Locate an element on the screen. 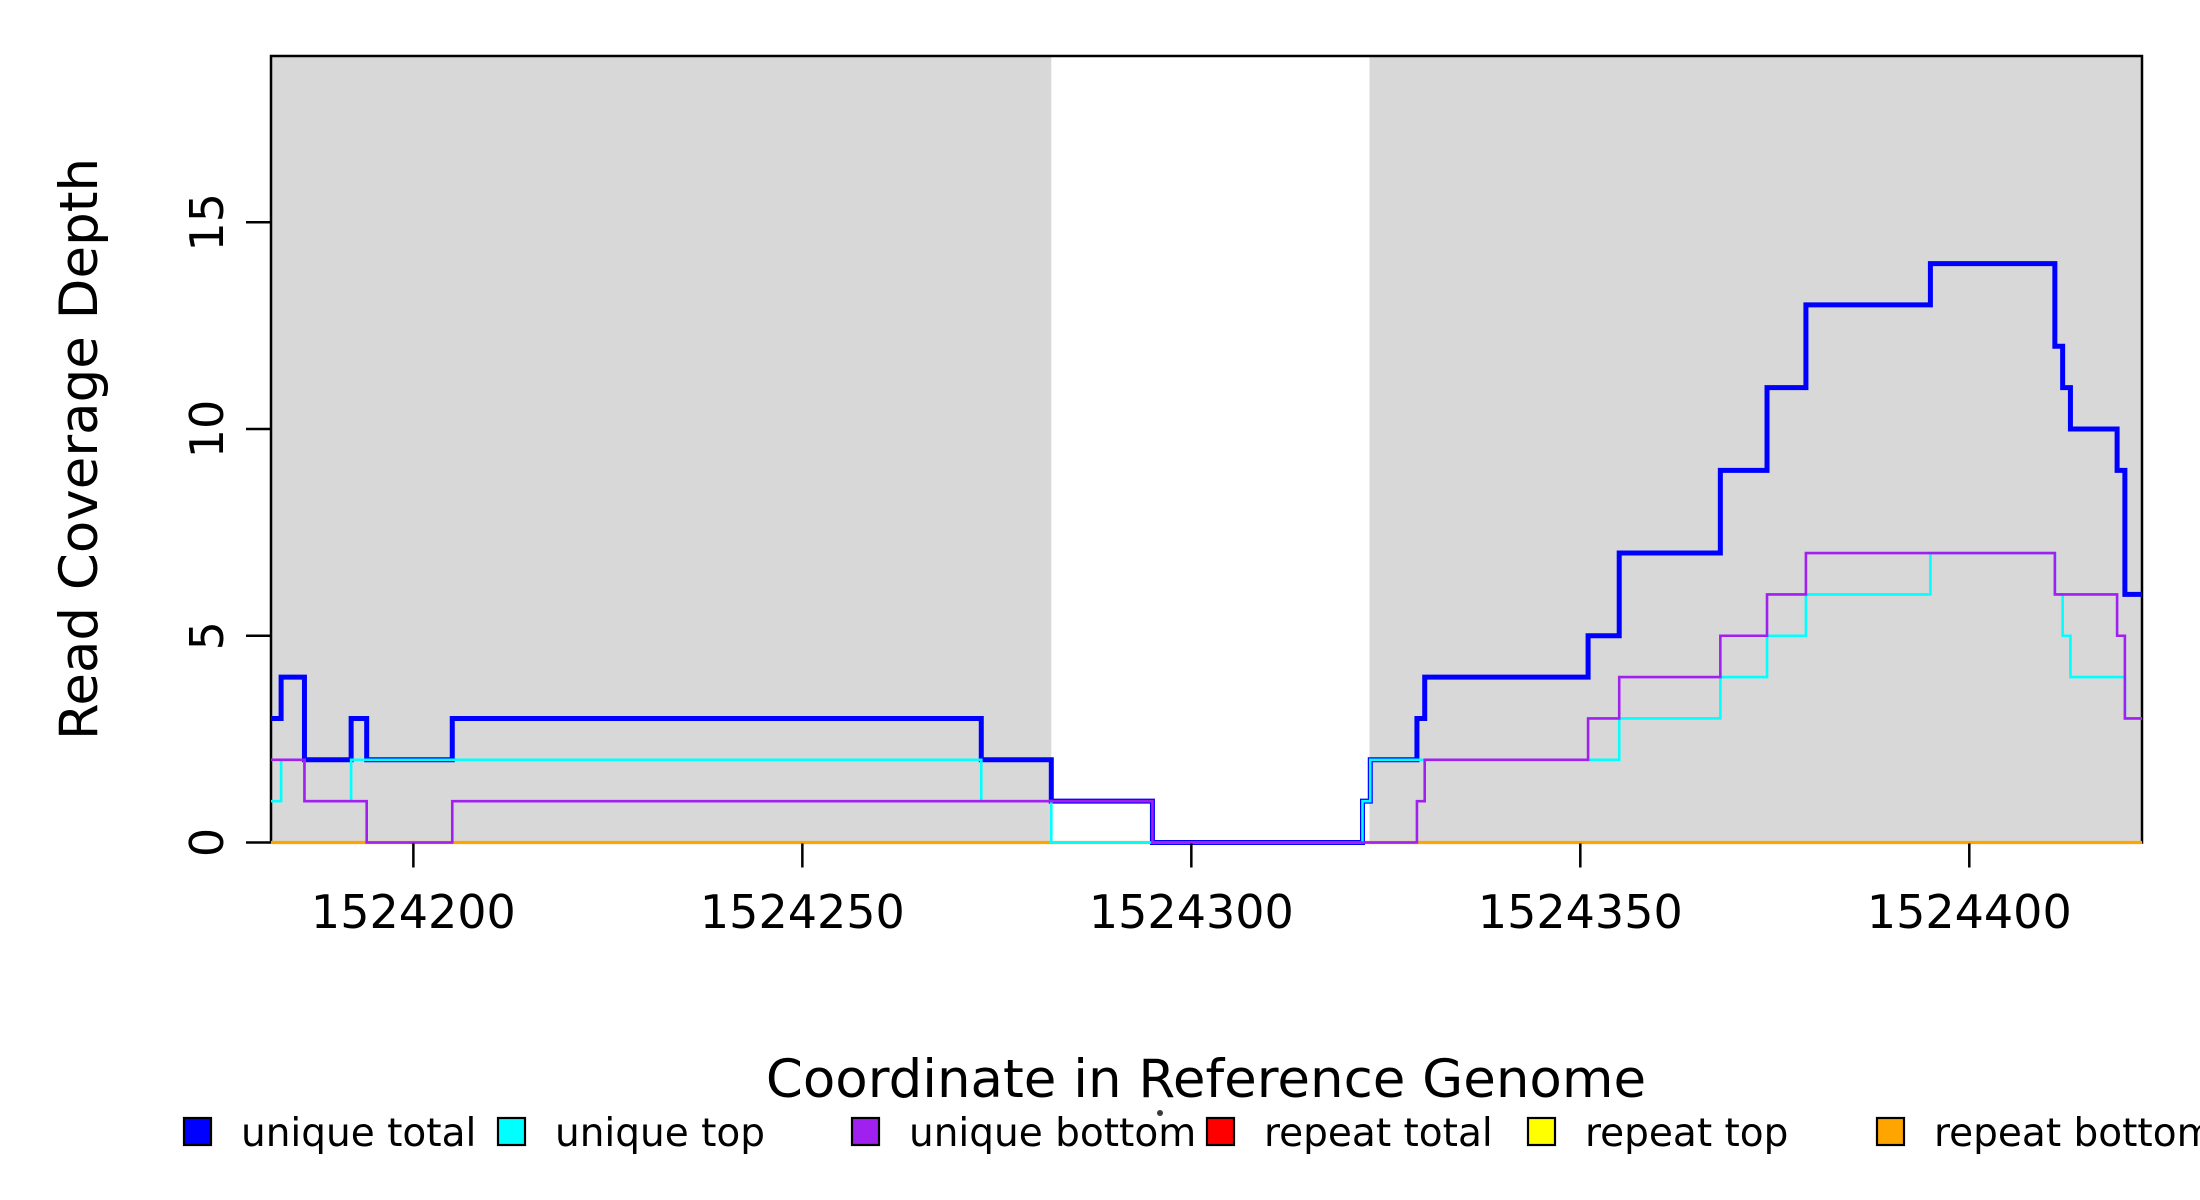 This screenshot has width=2200, height=1200. legend-swatch-repeat-bottom is located at coordinates (1890, 1131).